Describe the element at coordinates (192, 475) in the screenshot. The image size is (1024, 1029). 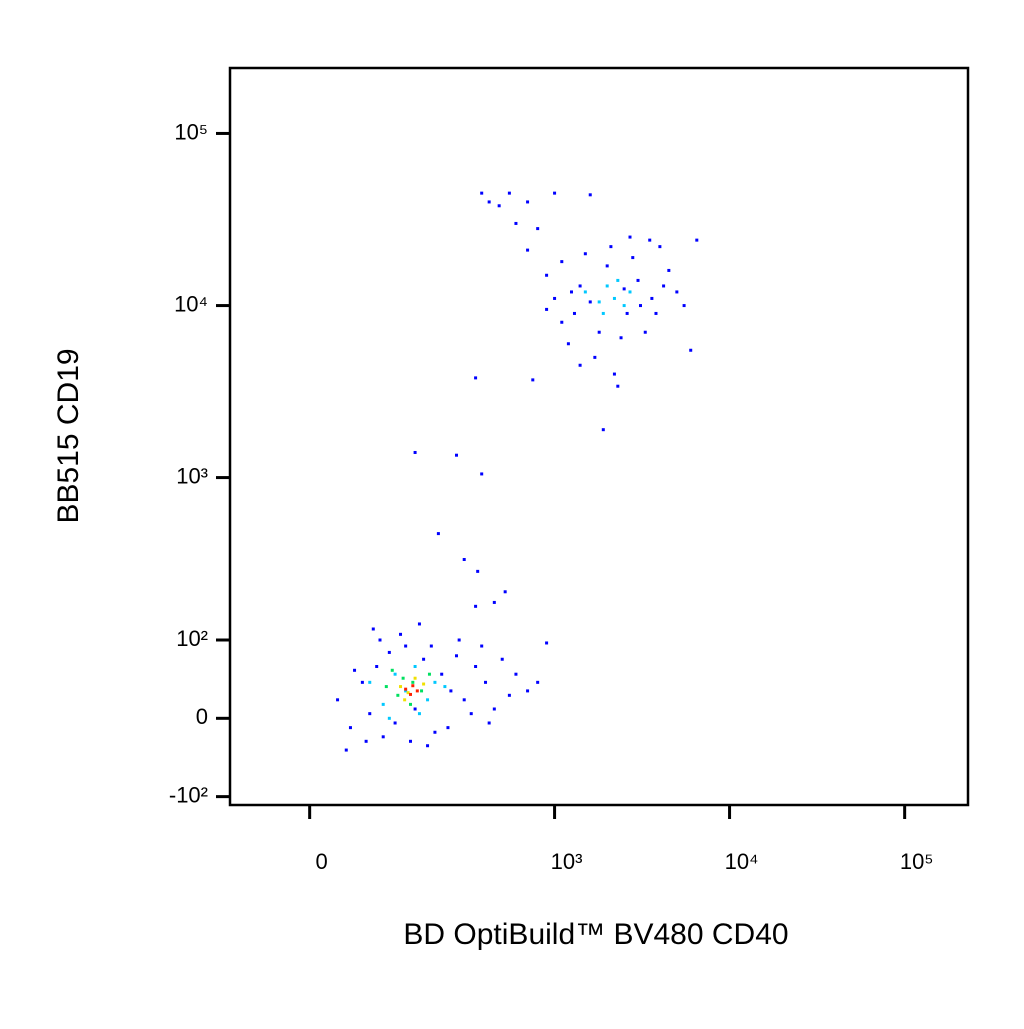
I see `y-tick-label: 10³` at that location.